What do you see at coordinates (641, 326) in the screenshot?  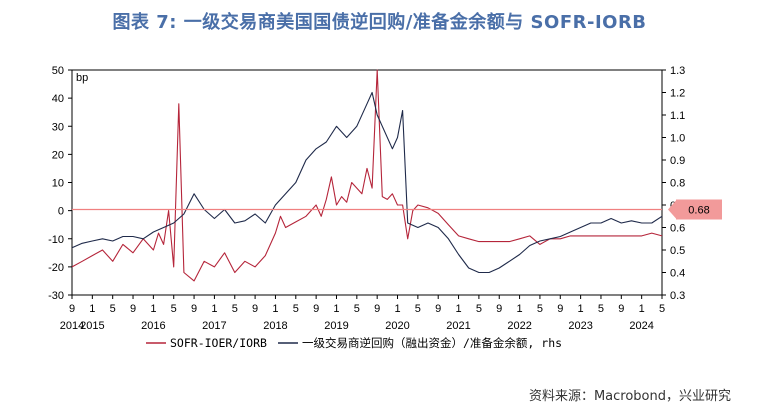 I see `x-axis-year-label: 2024` at bounding box center [641, 326].